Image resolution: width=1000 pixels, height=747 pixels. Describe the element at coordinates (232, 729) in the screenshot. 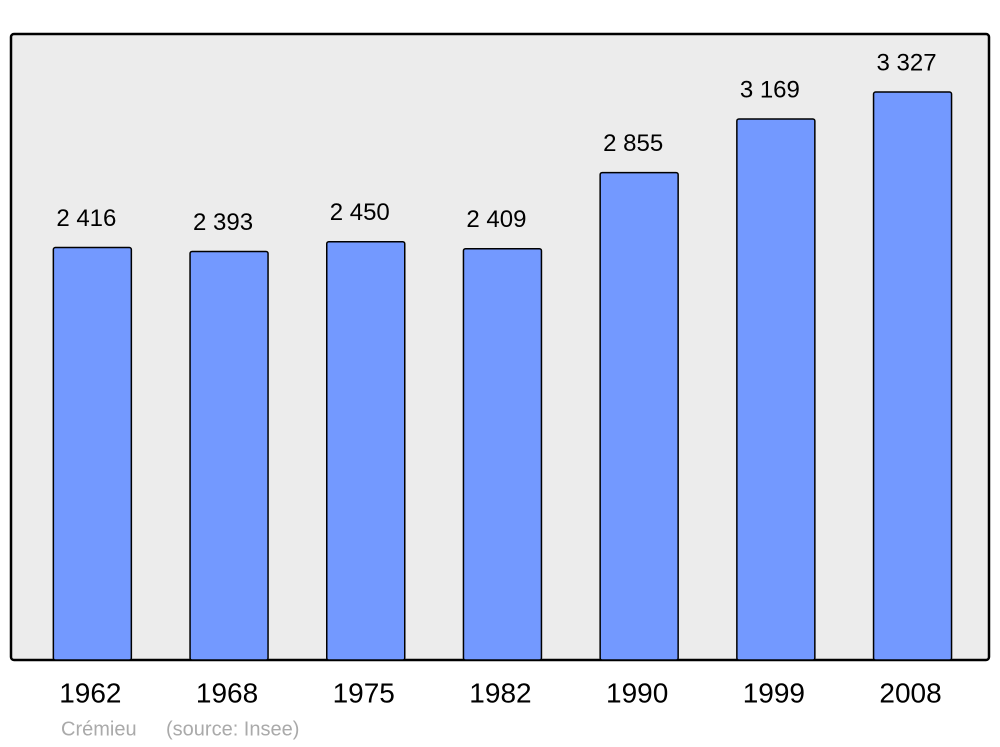

I see `source: (source: Insee)` at that location.